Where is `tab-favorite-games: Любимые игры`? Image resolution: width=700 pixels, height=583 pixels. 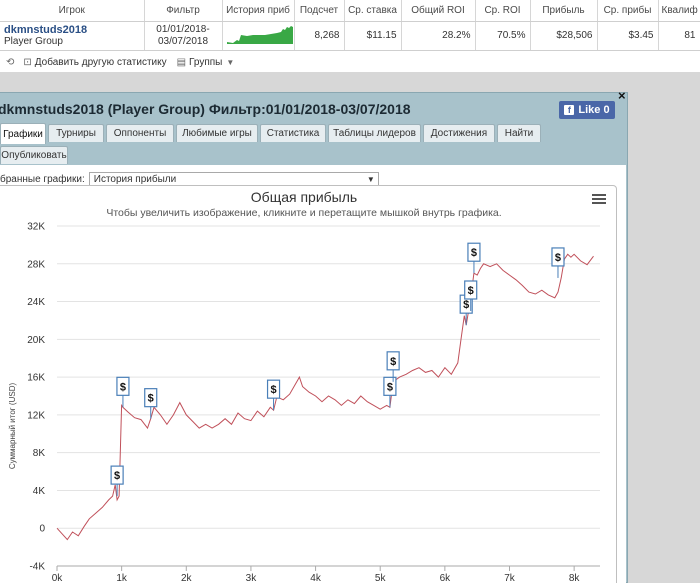 tab-favorite-games: Любимые игры is located at coordinates (217, 133).